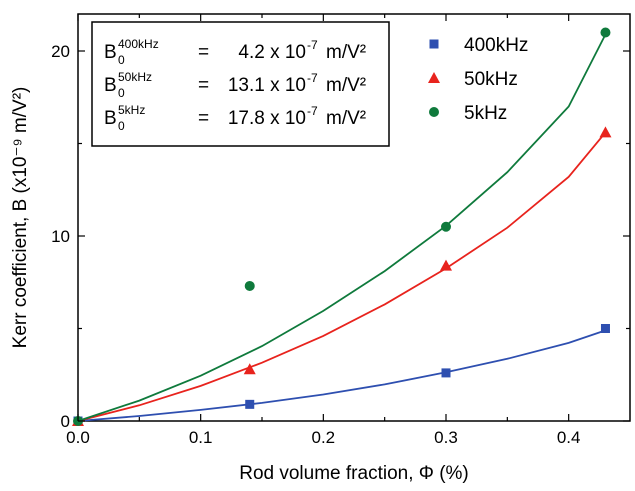 This screenshot has width=635, height=491. Describe the element at coordinates (60, 236) in the screenshot. I see `y-tick-label: 10` at that location.